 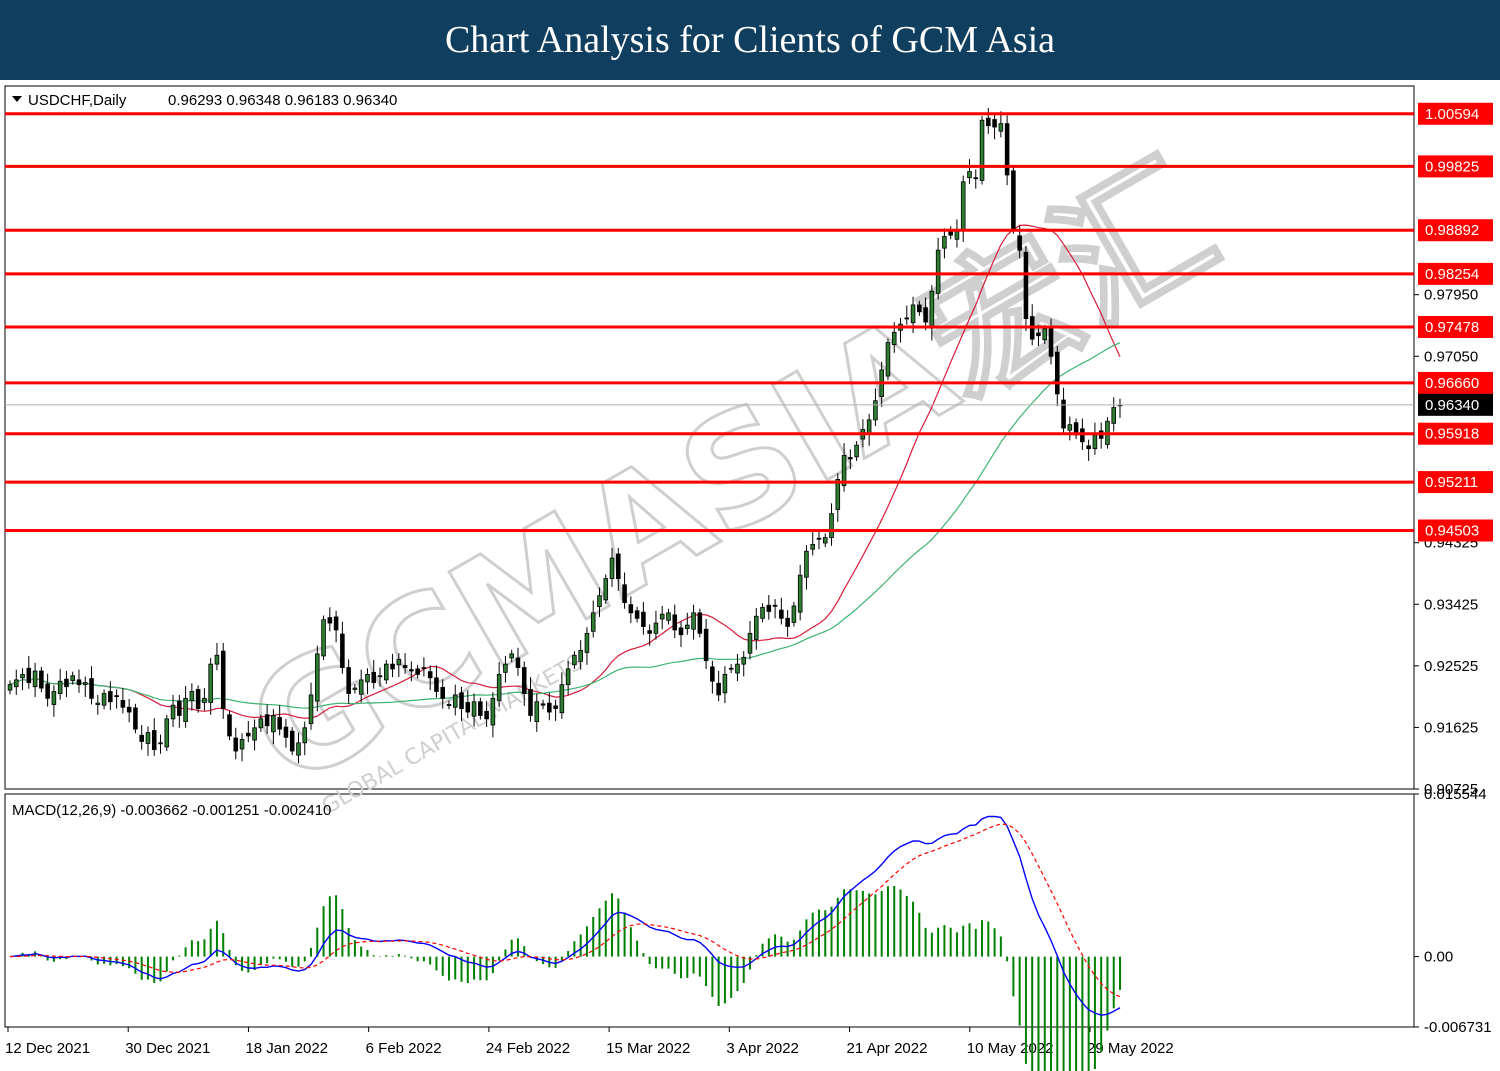 What do you see at coordinates (1452, 531) in the screenshot?
I see `level-label: 0.94503` at bounding box center [1452, 531].